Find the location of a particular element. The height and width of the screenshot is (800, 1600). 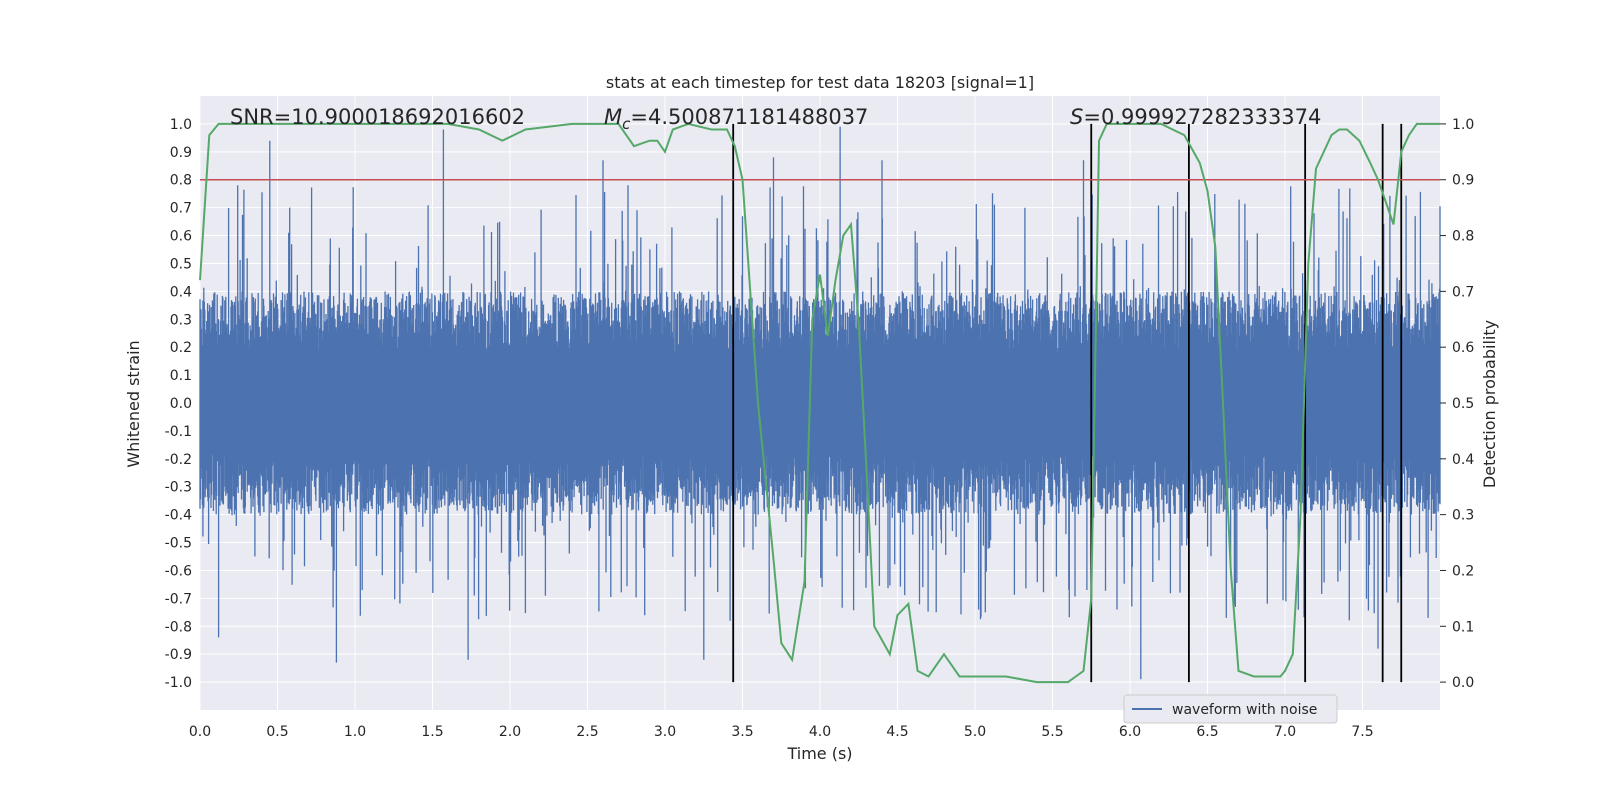

y-tick-label: -0.3 is located at coordinates (178, 488).